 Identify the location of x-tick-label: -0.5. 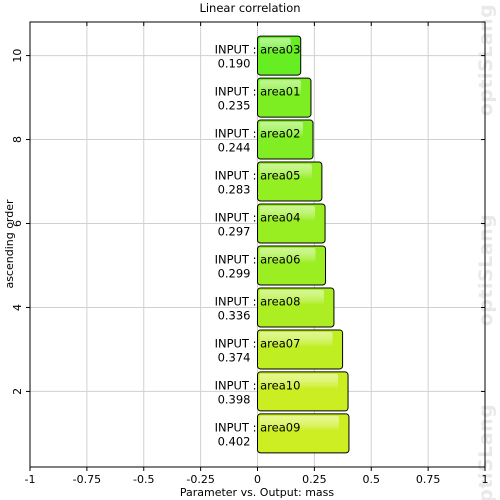
(143, 479).